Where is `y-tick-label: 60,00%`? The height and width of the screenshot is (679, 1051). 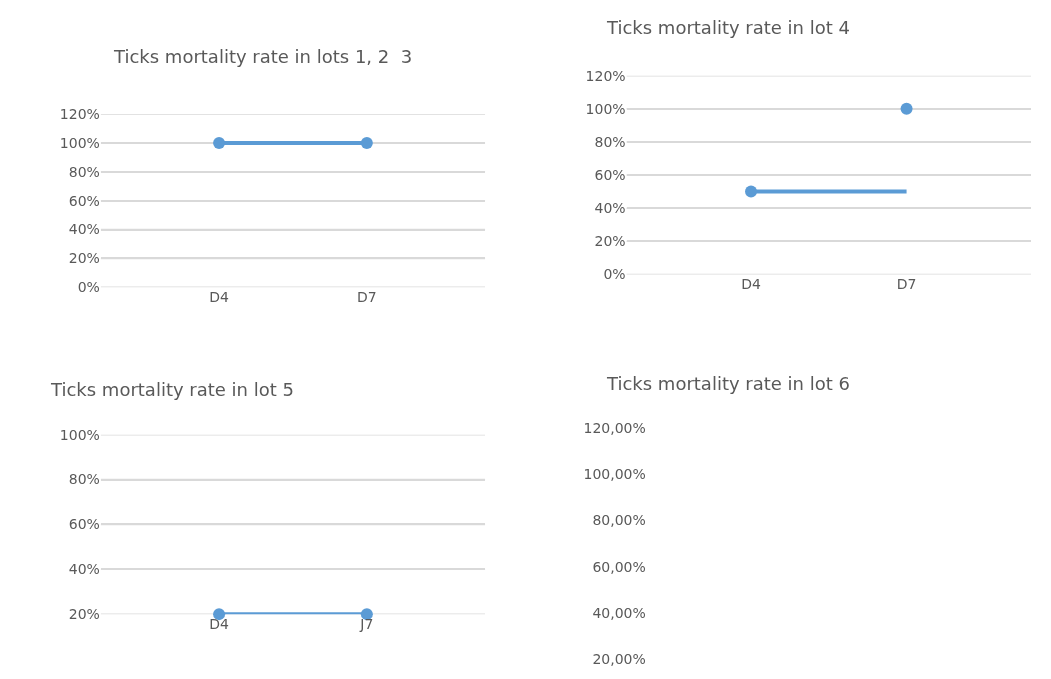 y-tick-label: 60,00% is located at coordinates (619, 566).